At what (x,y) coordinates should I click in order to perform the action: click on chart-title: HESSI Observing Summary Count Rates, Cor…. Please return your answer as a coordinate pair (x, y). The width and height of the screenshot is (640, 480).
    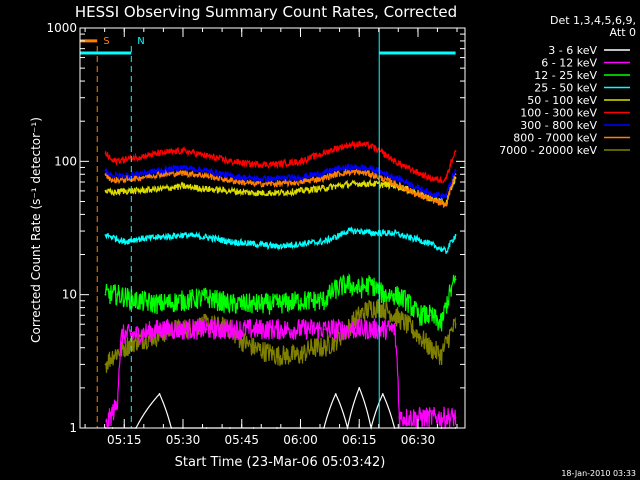
    Looking at the image, I should click on (266, 12).